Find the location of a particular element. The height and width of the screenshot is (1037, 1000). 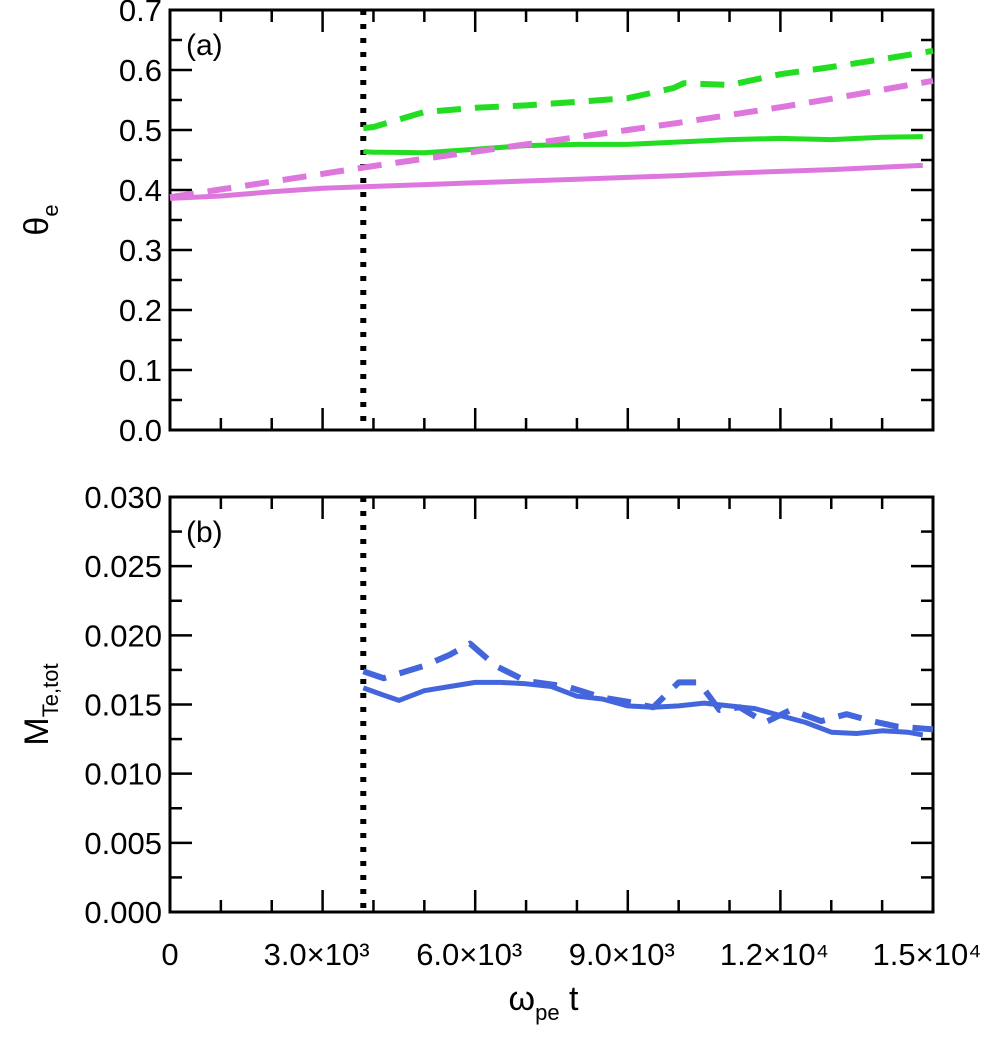

panel-a-series-magenta-solid is located at coordinates (546, 181).